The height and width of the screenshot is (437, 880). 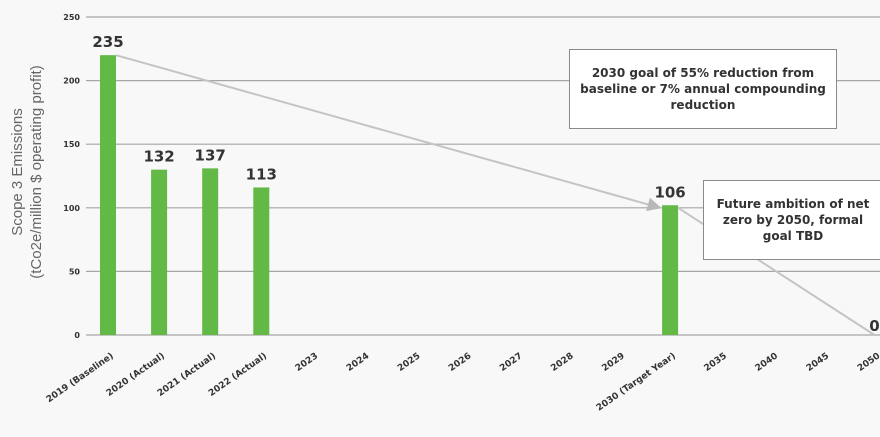 I want to click on x-tick-label: 2045, so click(x=818, y=362).